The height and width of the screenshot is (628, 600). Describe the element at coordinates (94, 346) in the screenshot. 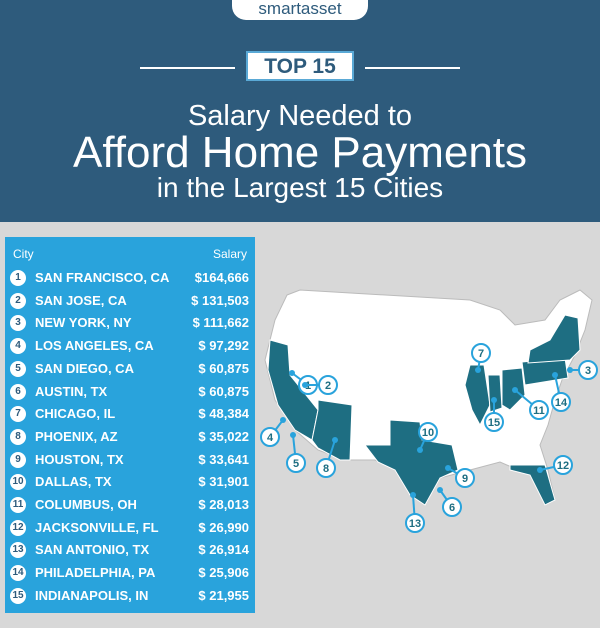

I see `city: LOS ANGELES, CA` at that location.